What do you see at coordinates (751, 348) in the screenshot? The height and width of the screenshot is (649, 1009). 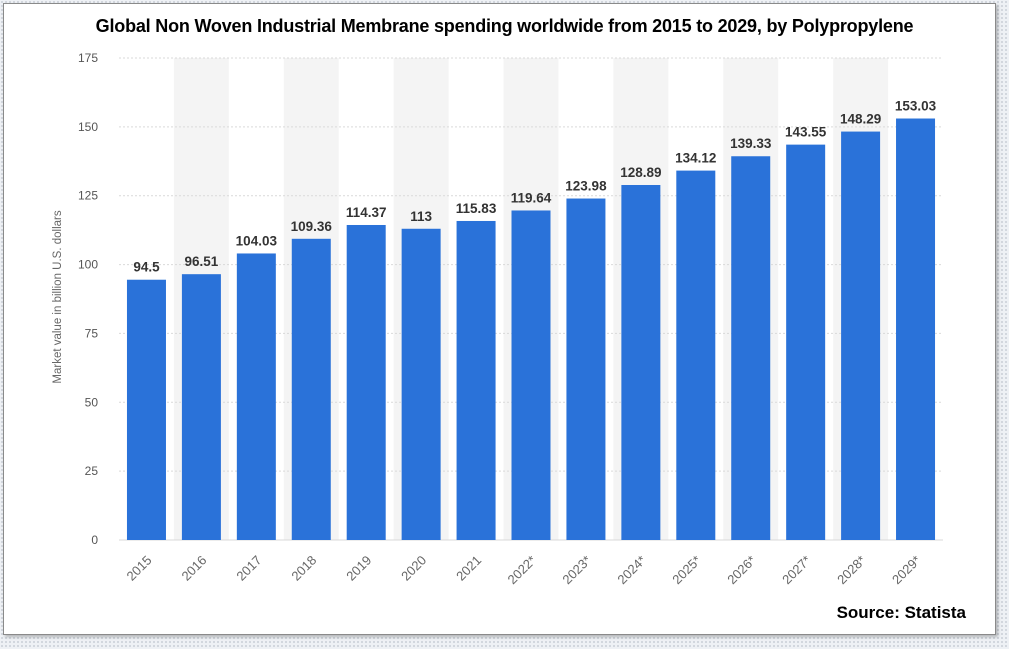 I see `bar-2026` at bounding box center [751, 348].